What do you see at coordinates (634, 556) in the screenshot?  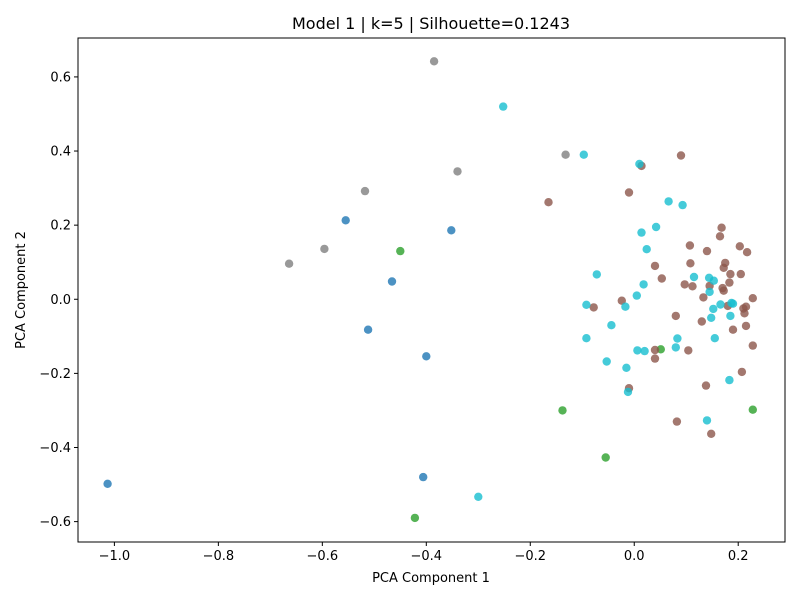 I see `x-tick-label: 0.0` at bounding box center [634, 556].